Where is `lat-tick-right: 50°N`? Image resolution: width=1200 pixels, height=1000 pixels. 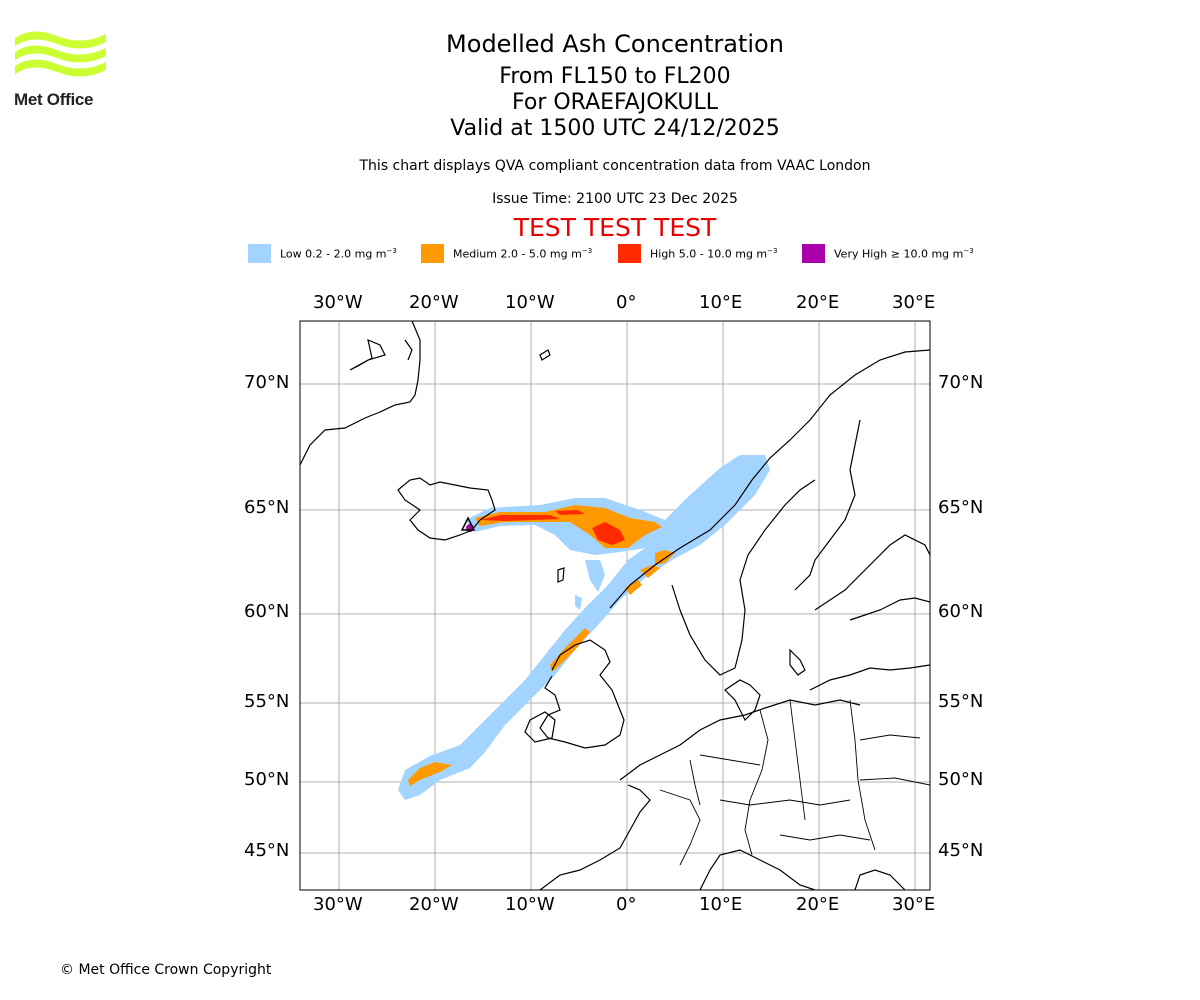
lat-tick-right: 50°N is located at coordinates (961, 779).